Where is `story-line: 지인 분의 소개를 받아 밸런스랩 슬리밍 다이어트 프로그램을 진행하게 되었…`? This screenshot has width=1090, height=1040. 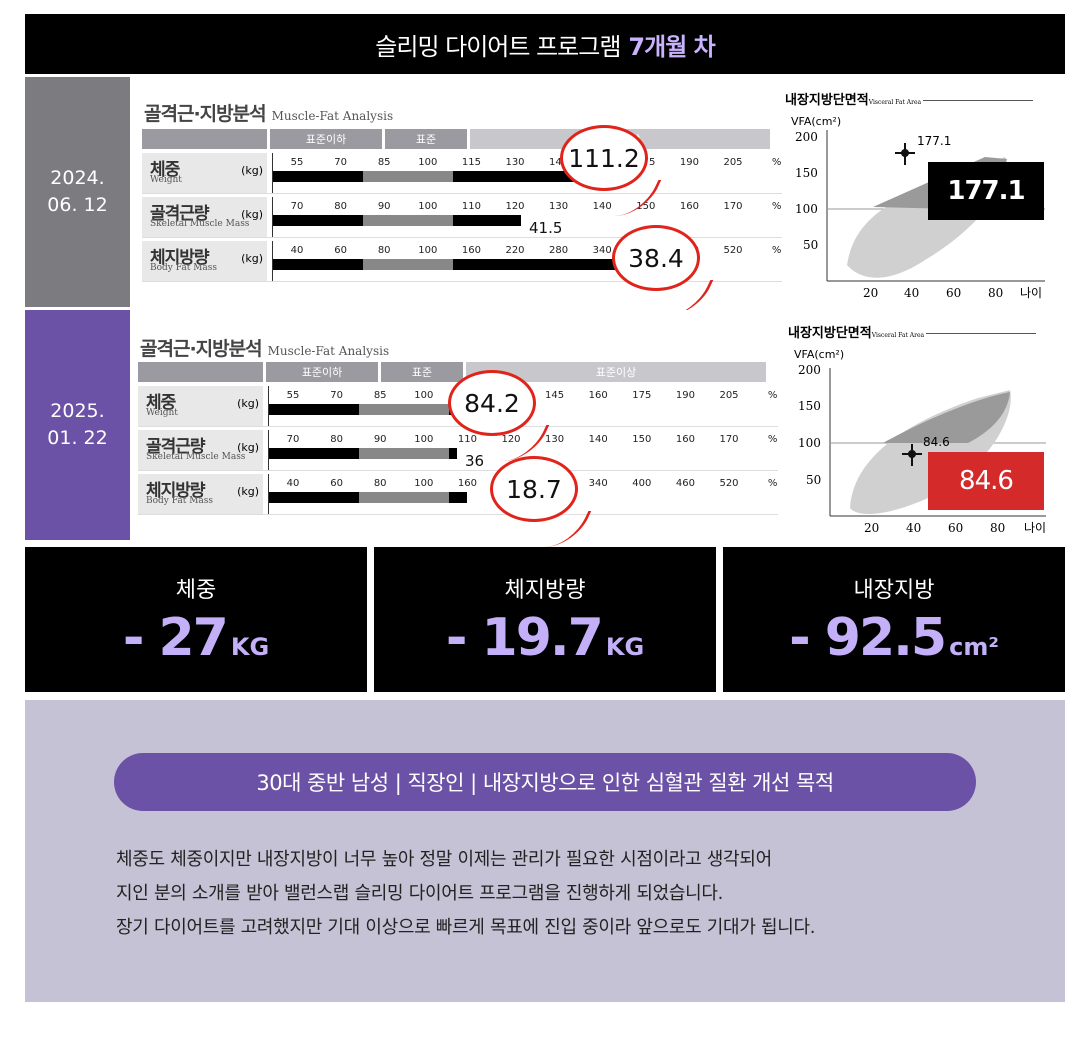
story-line: 지인 분의 소개를 받아 밸런스랩 슬리밍 다이어트 프로그램을 진행하게 되었… is located at coordinates (420, 893).